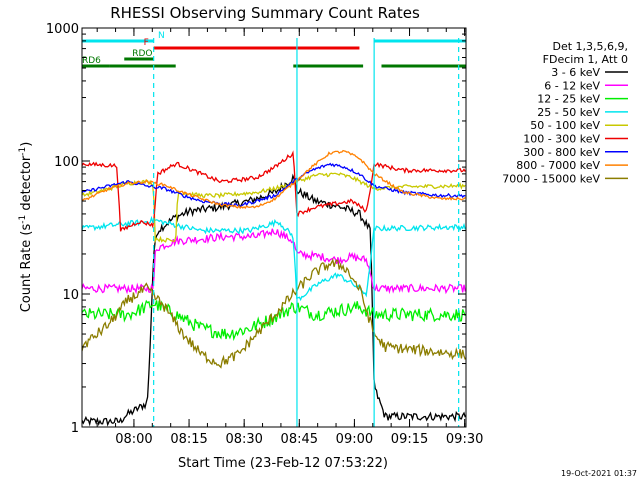  What do you see at coordinates (409, 439) in the screenshot?
I see `x-tick-label: 09:15` at bounding box center [409, 439].